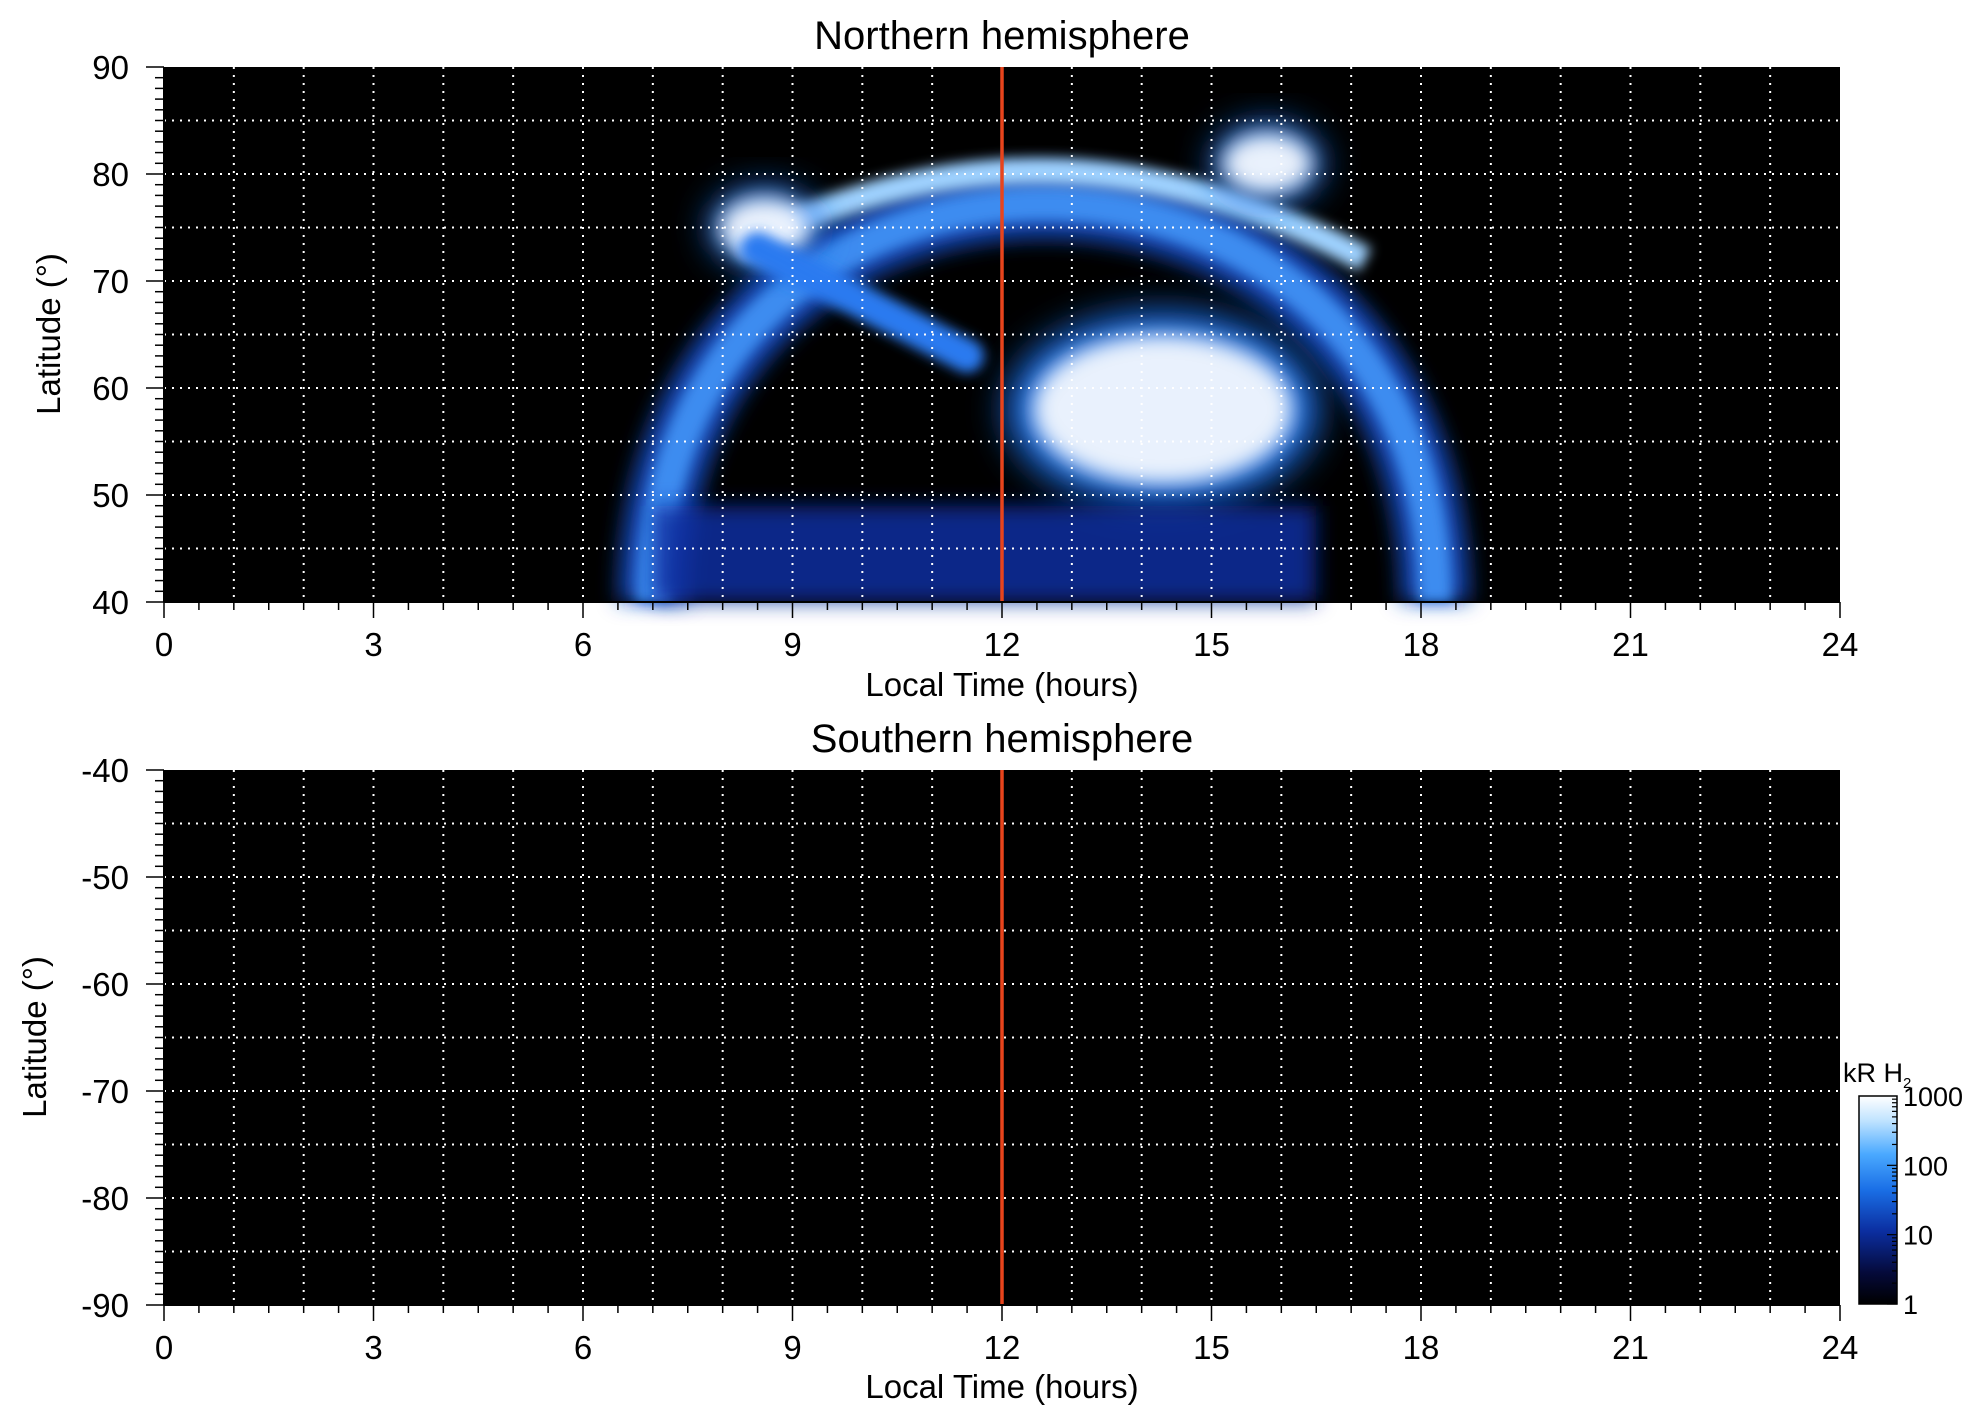 The width and height of the screenshot is (1983, 1423). What do you see at coordinates (110, 281) in the screenshot?
I see `y-tick-label: 70` at bounding box center [110, 281].